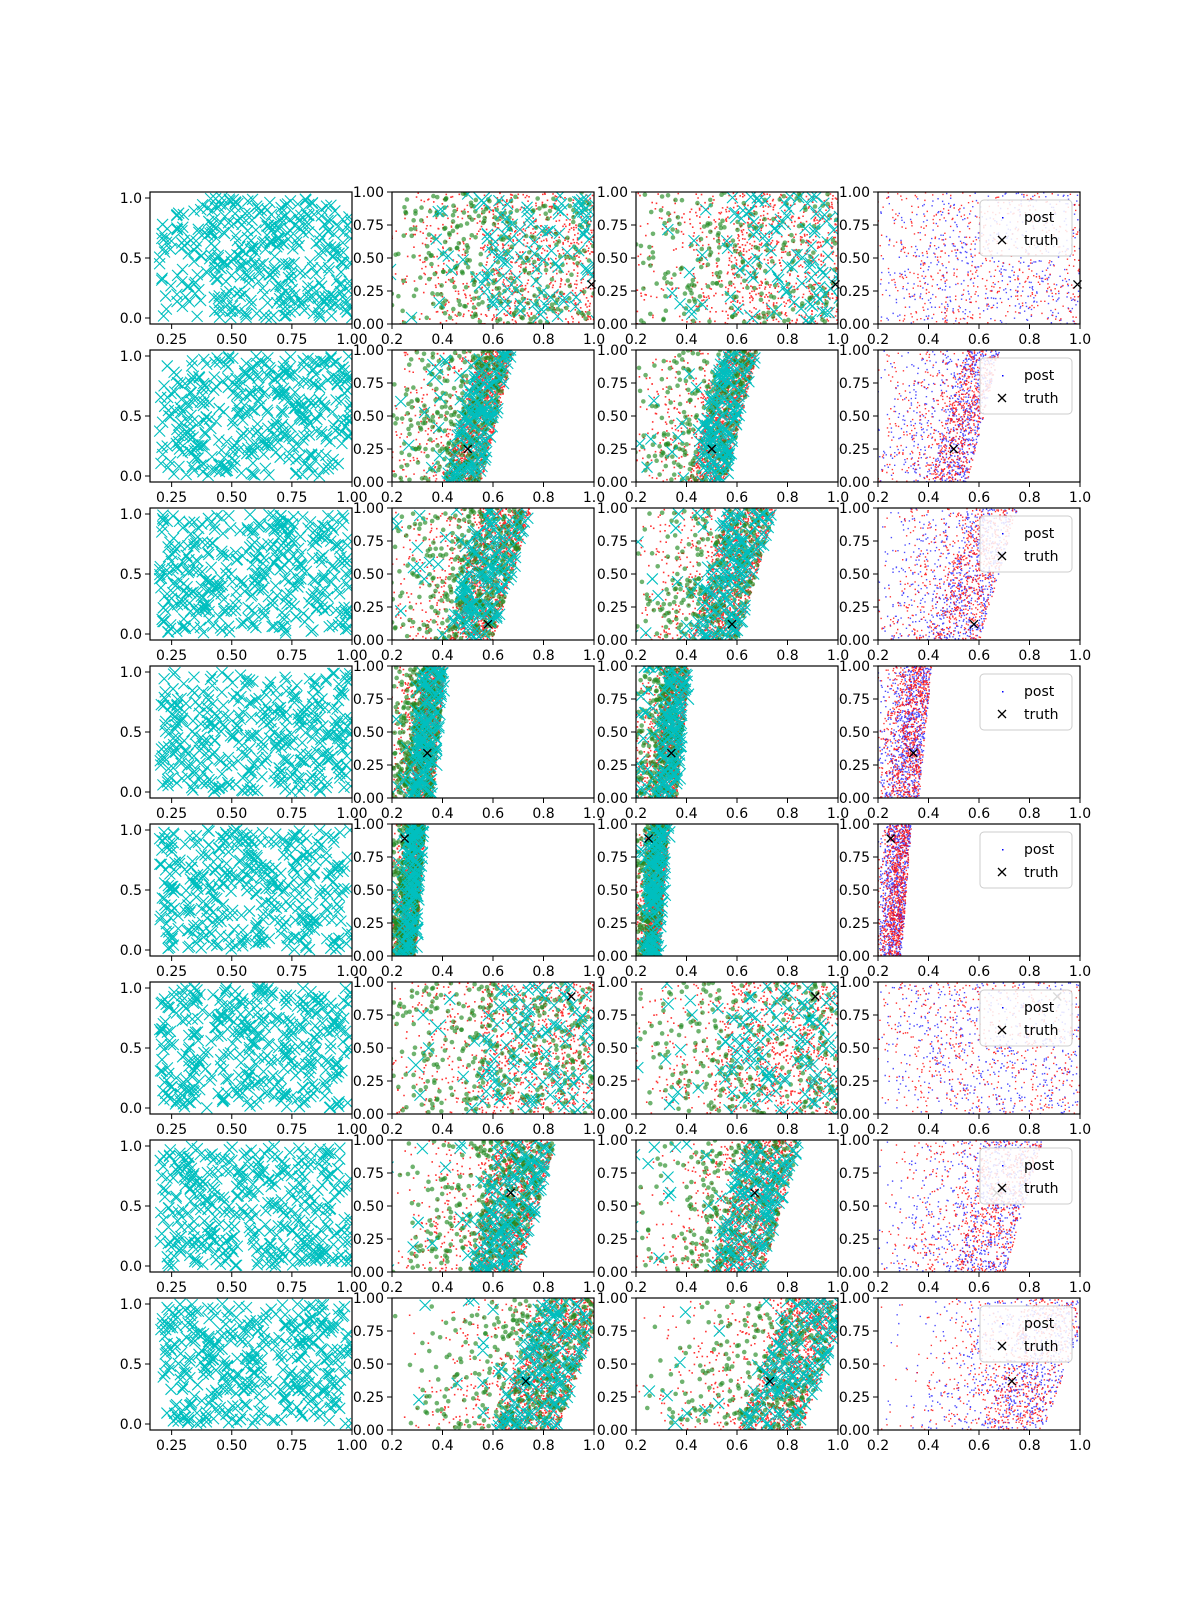 Image resolution: width=1200 pixels, height=1600 pixels. Describe the element at coordinates (954, 449) in the screenshot. I see `truth-marker` at that location.